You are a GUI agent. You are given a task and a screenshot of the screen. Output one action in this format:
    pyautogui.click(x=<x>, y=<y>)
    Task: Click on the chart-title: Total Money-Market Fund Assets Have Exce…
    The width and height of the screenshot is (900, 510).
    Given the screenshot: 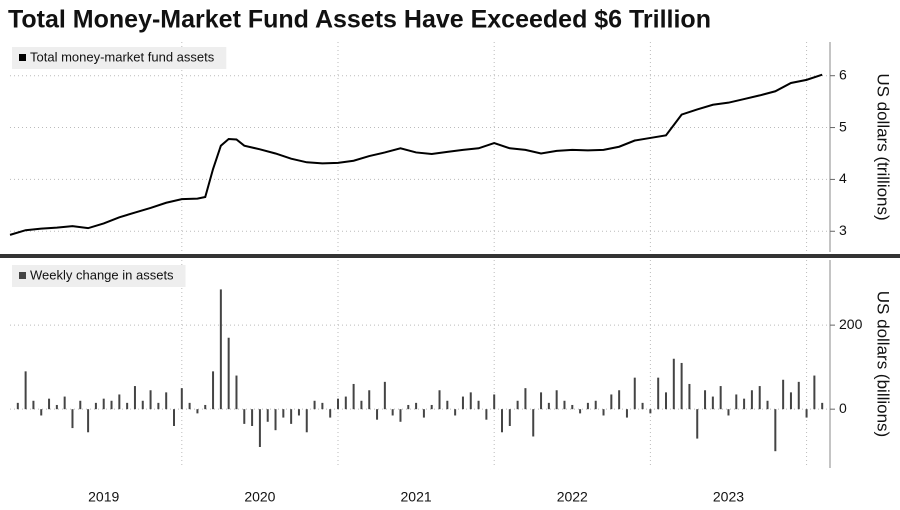 What is the action you would take?
    pyautogui.click(x=359, y=20)
    